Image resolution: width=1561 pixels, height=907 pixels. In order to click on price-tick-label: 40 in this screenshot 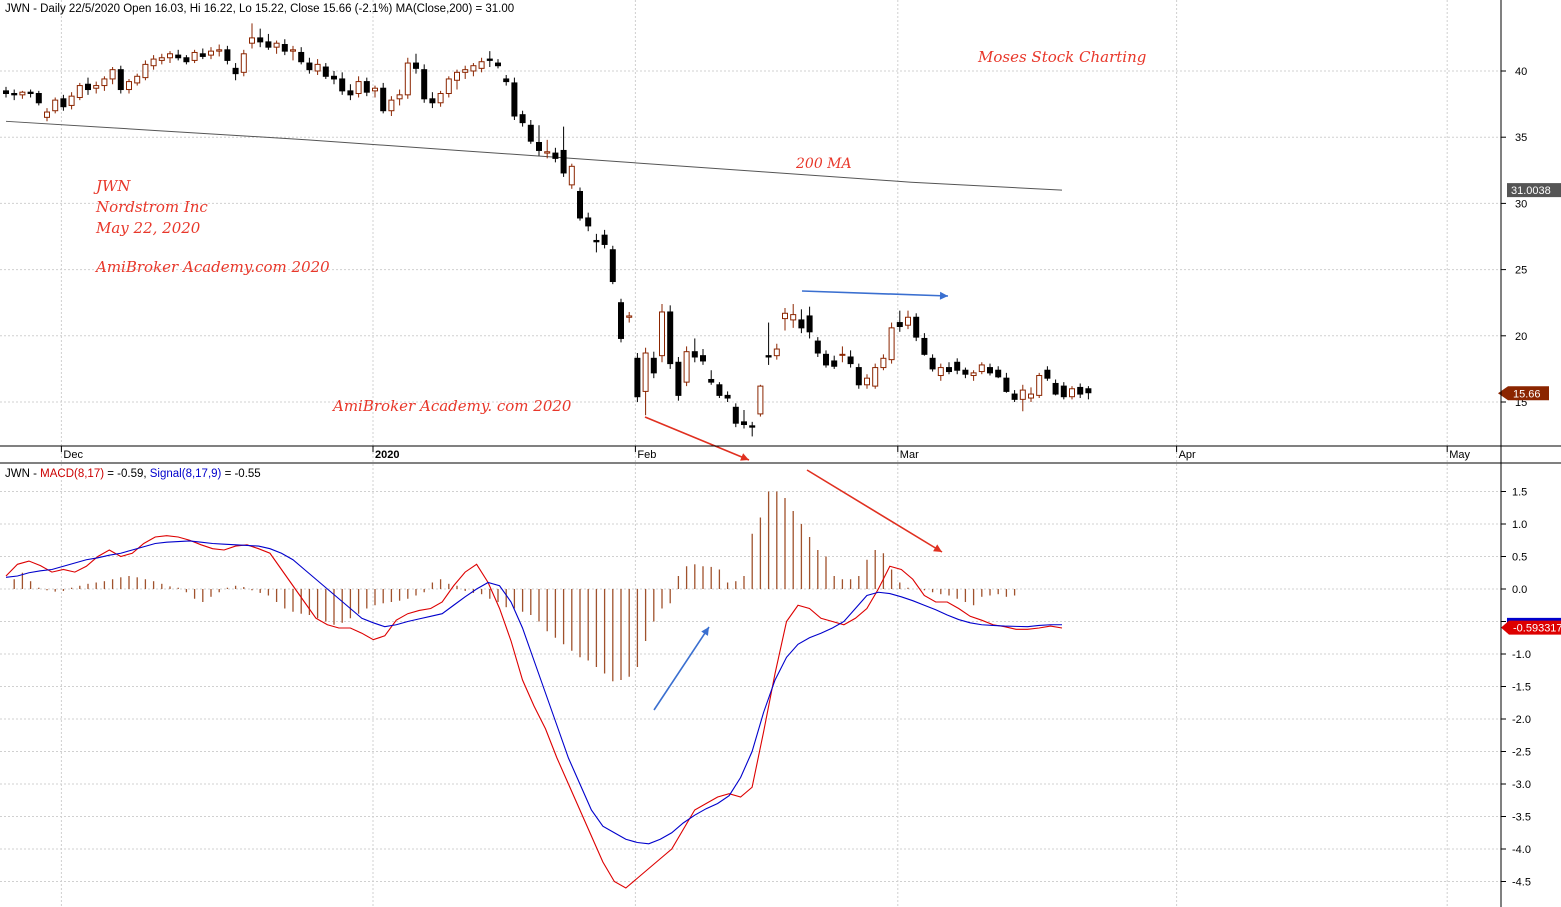, I will do `click(1521, 72)`.